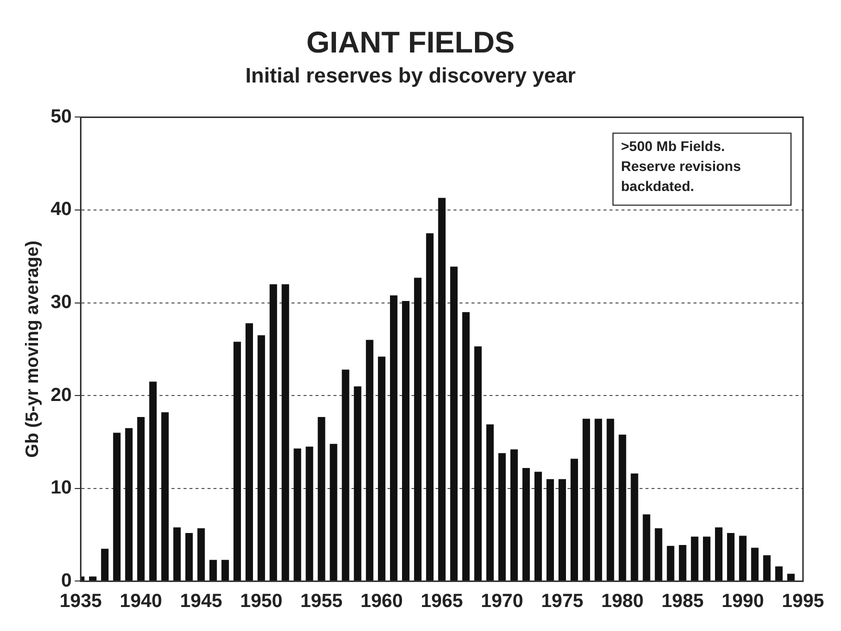 The height and width of the screenshot is (631, 841). I want to click on x-tick-label: 1970, so click(502, 601).